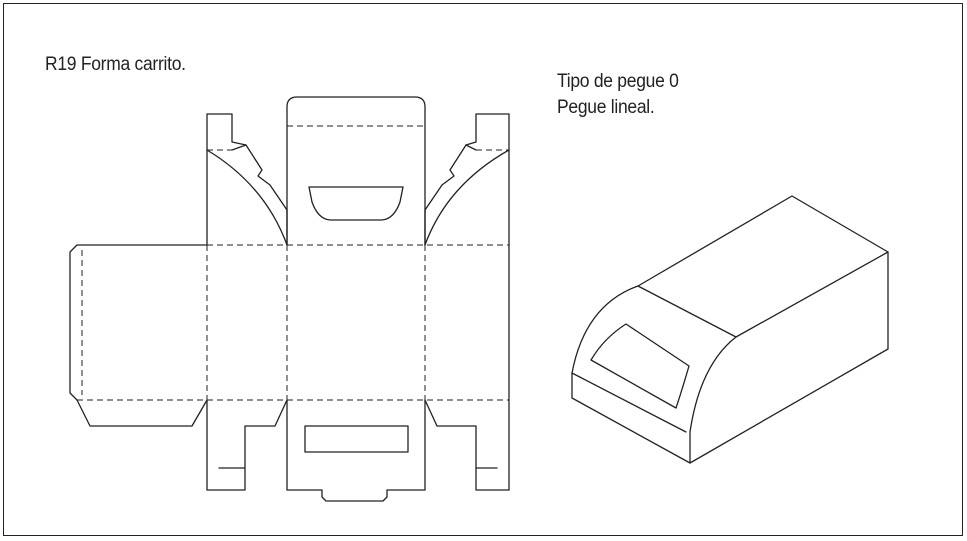 Image resolution: width=967 pixels, height=541 pixels. Describe the element at coordinates (247, 197) in the screenshot. I see `left-curved-flap` at that location.